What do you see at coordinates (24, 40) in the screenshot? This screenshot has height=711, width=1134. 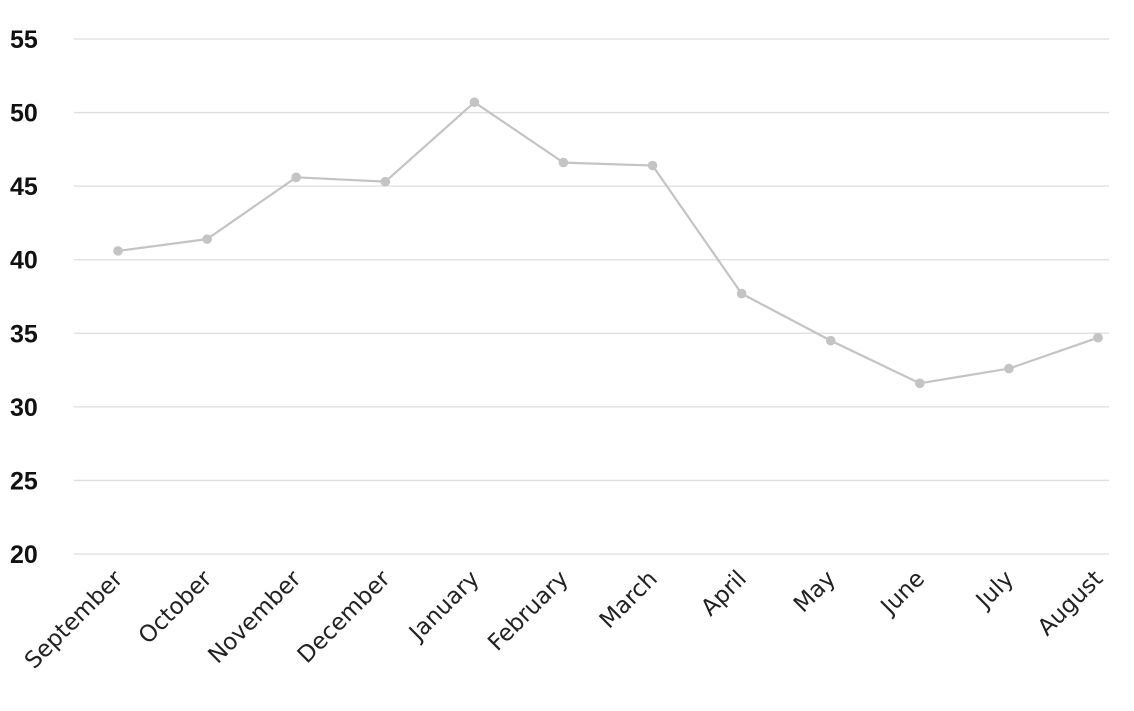 I see `y-tick-label: 55` at bounding box center [24, 40].